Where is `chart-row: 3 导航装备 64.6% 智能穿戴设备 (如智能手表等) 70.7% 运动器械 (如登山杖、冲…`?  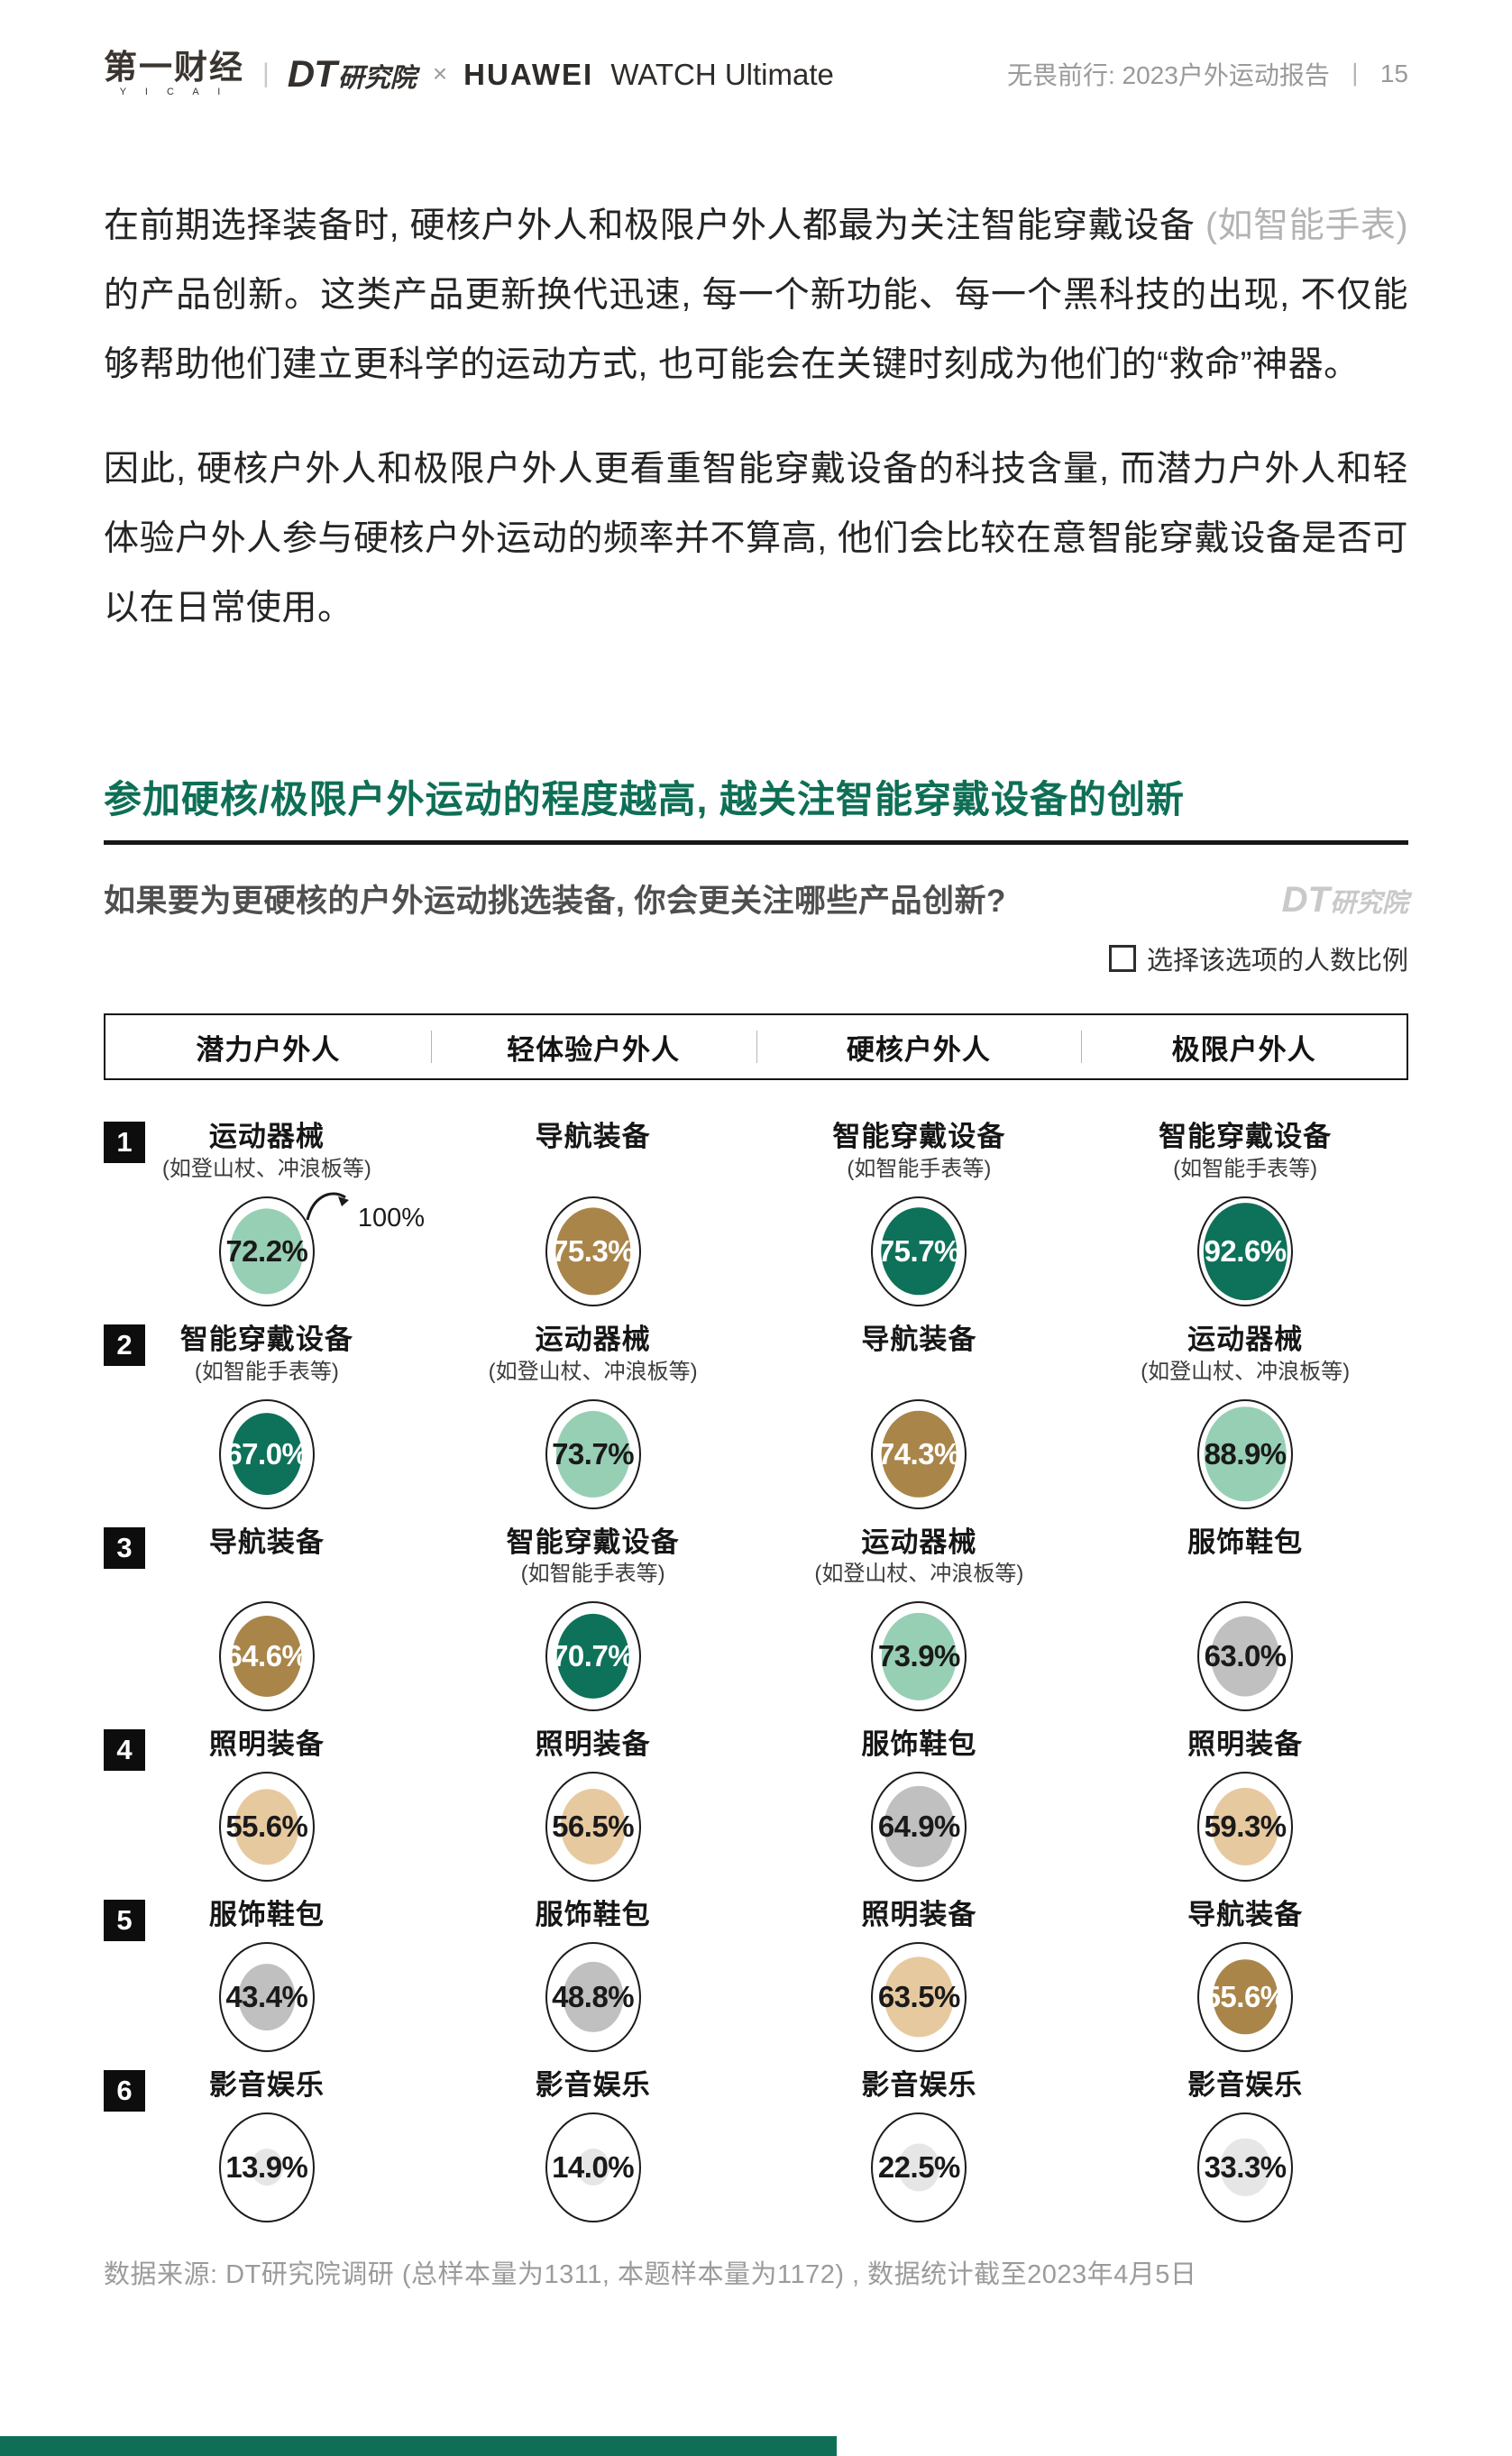 chart-row: 3 导航装备 64.6% 智能穿戴设备 (如智能手表等) 70.7% 运动器械 (如登山杖、冲… is located at coordinates (756, 1619).